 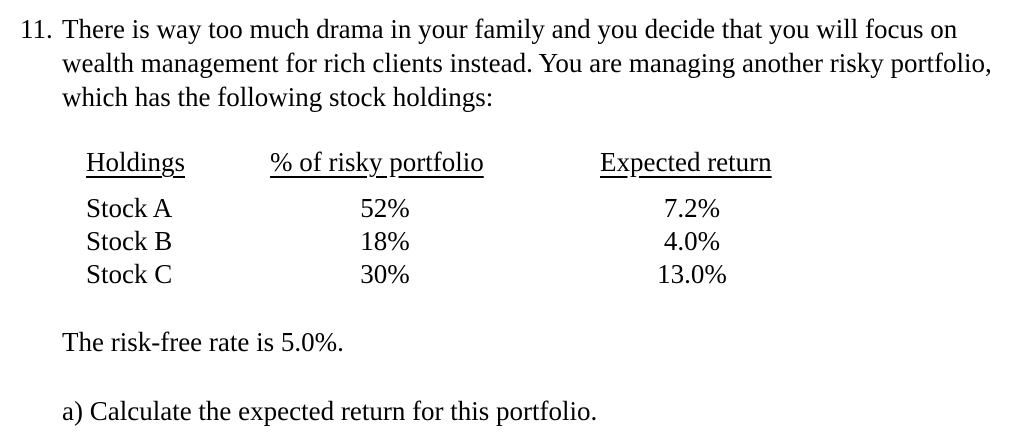 I want to click on table-row: Stock B 18% 4.0%, so click(x=446, y=241).